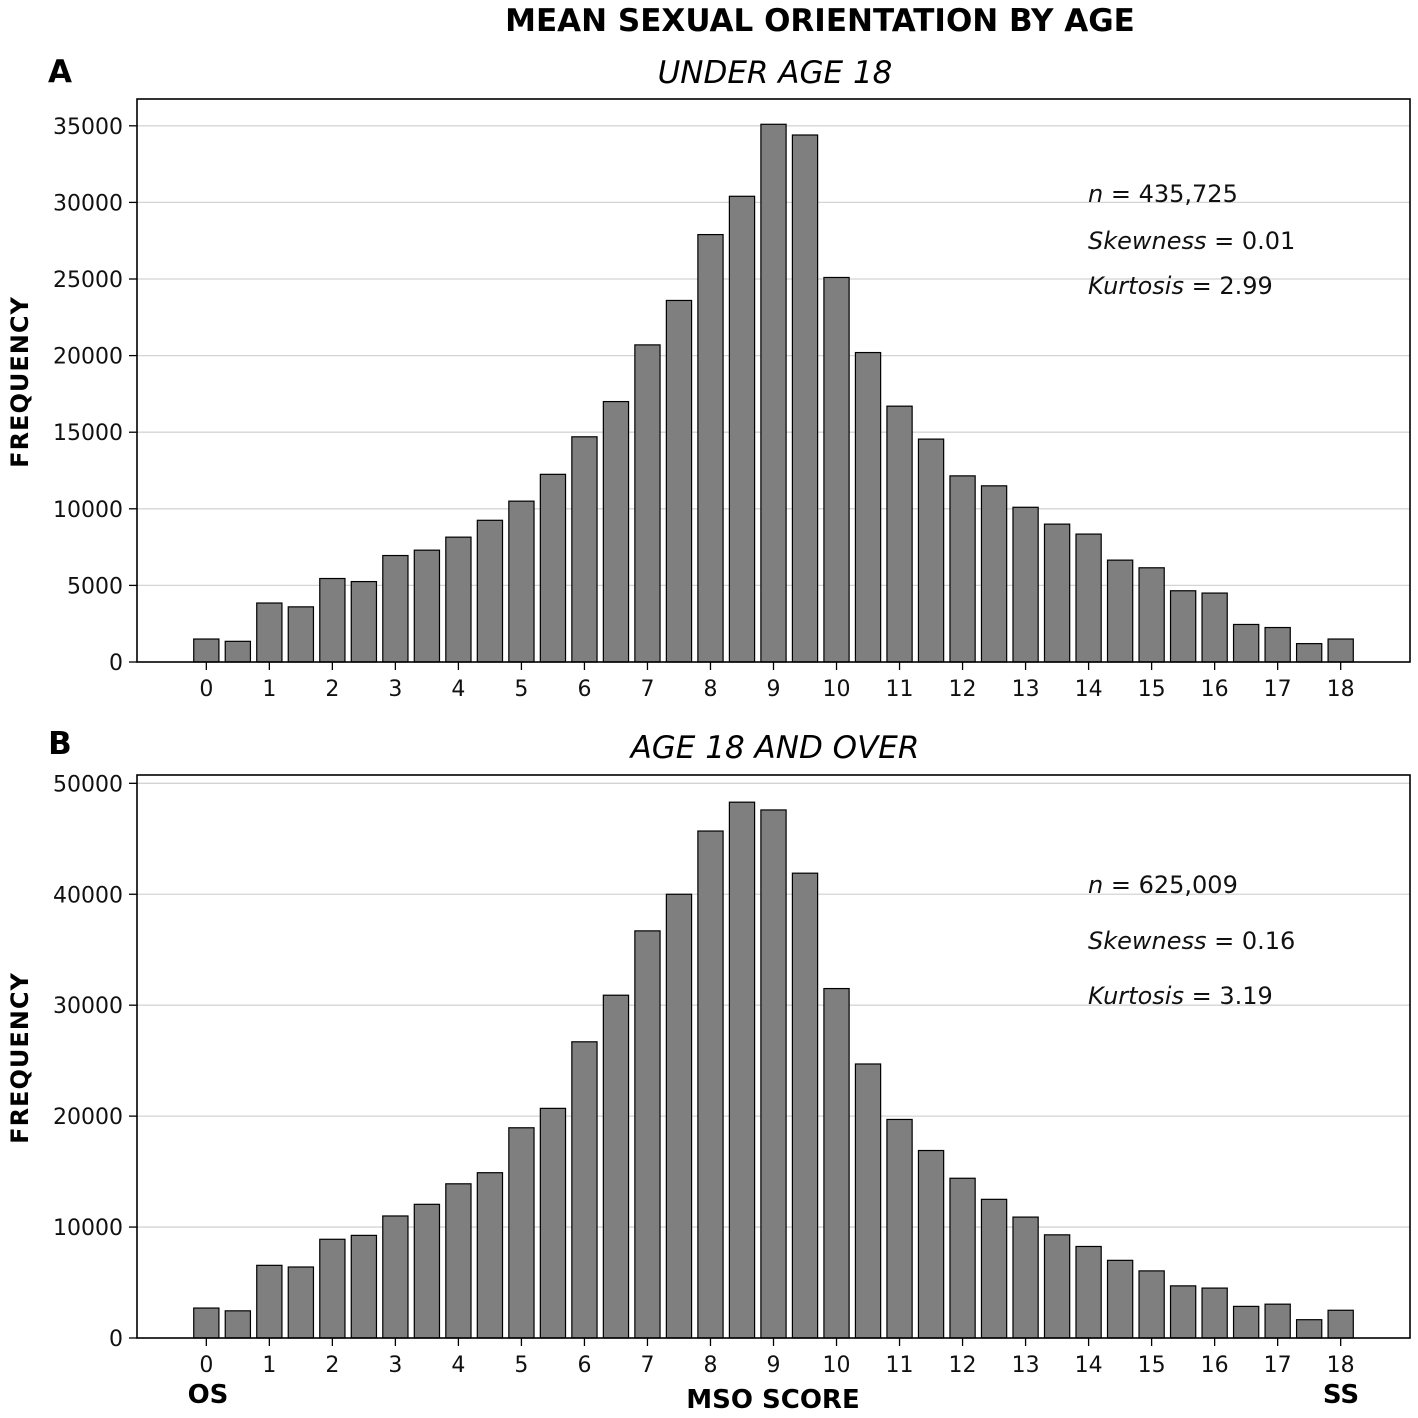 This screenshot has height=1418, width=1418. Describe the element at coordinates (1095, 885) in the screenshot. I see `panel-b-n-label: n` at that location.